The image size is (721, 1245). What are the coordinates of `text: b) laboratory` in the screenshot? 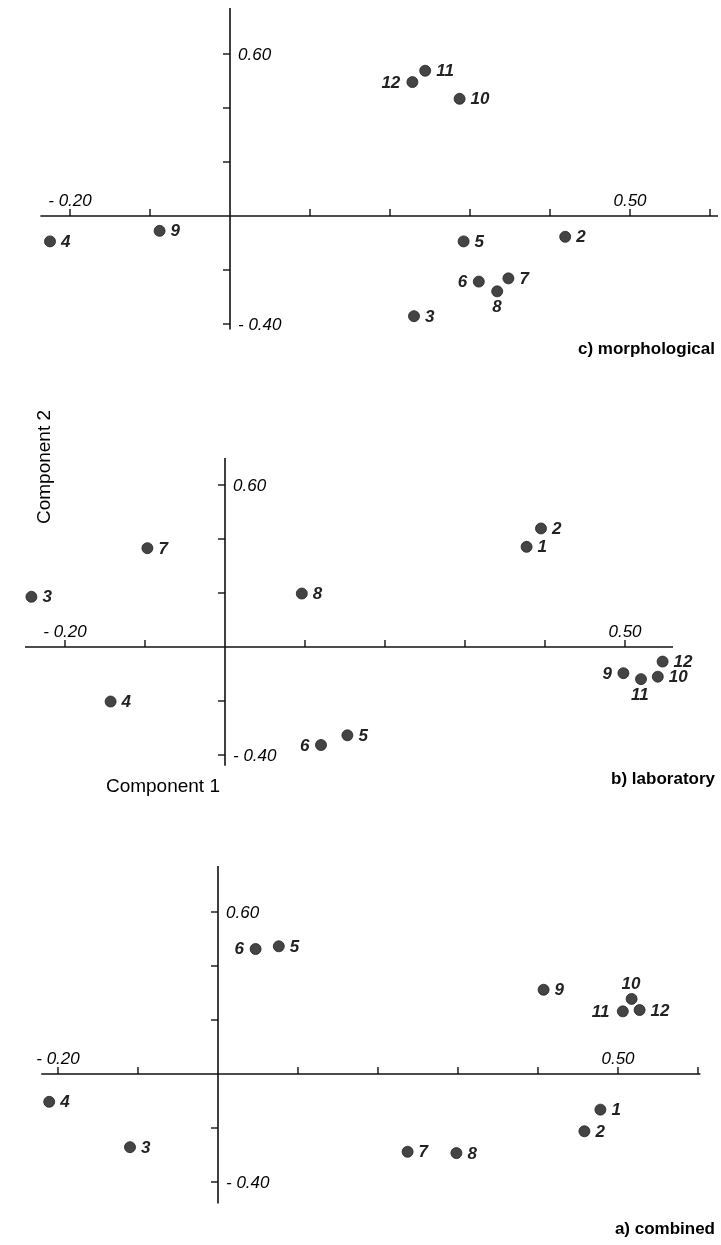 It's located at (663, 778).